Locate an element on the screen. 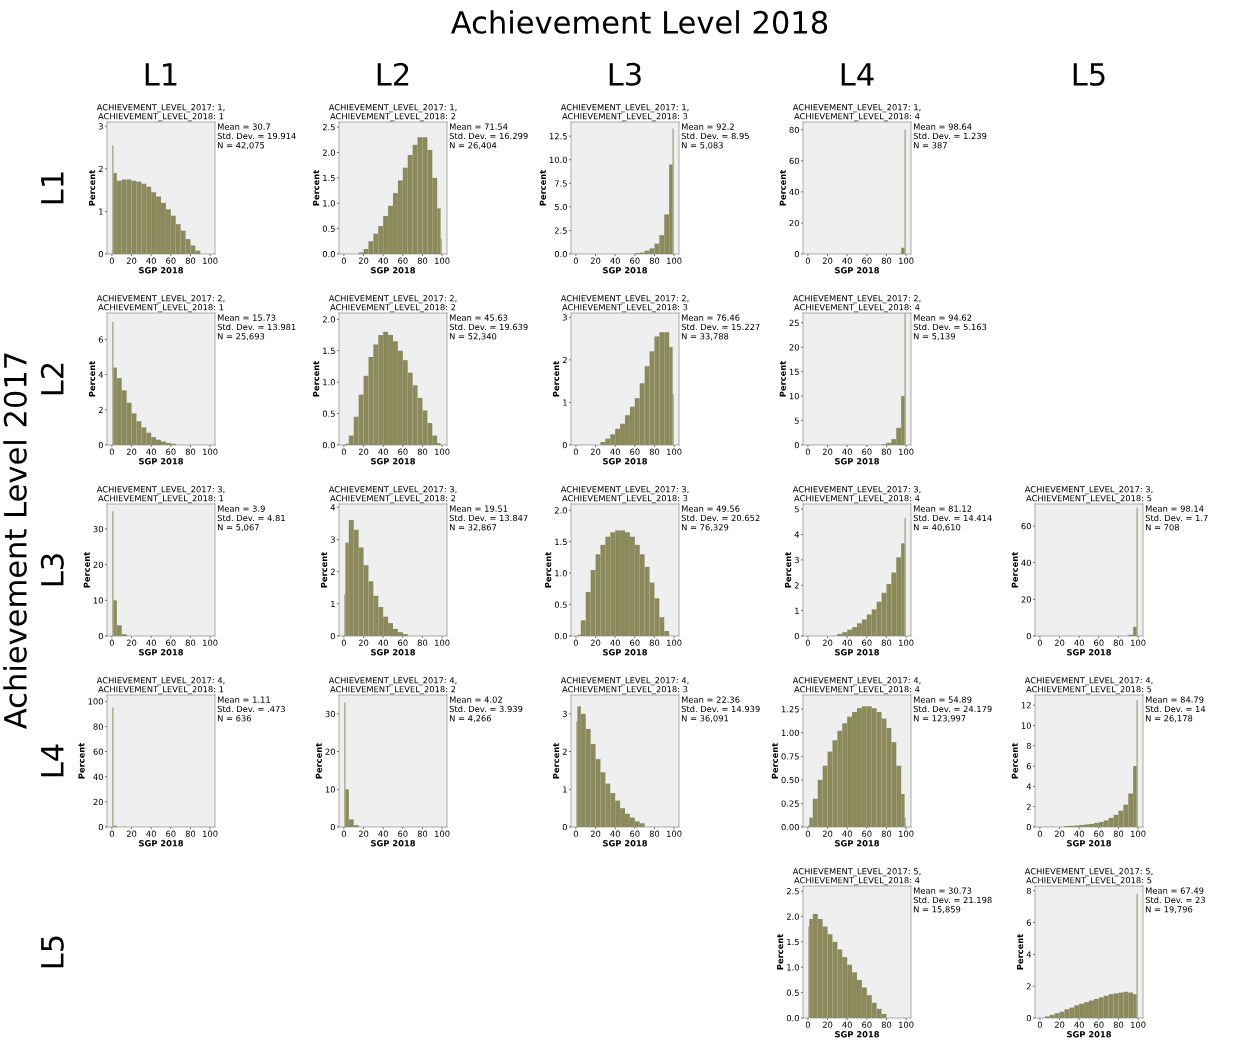 The image size is (1241, 1044). category-label: L2 is located at coordinates (52, 379).